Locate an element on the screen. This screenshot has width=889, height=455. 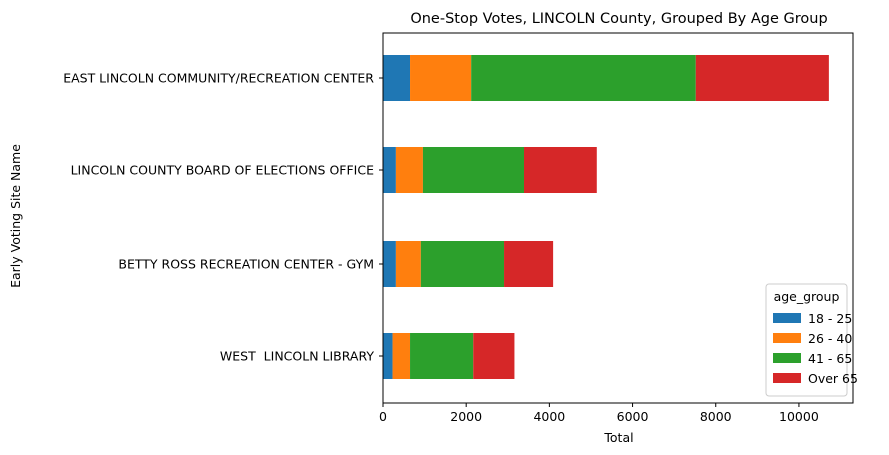
x-tick-label: 2000 is located at coordinates (466, 416).